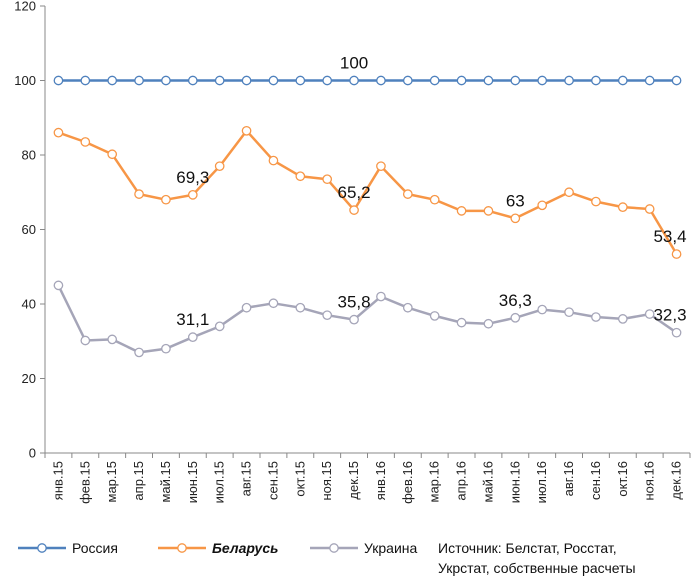 Image resolution: width=700 pixels, height=578 pixels. I want to click on x-tick-label: фев.16, so click(407, 482).